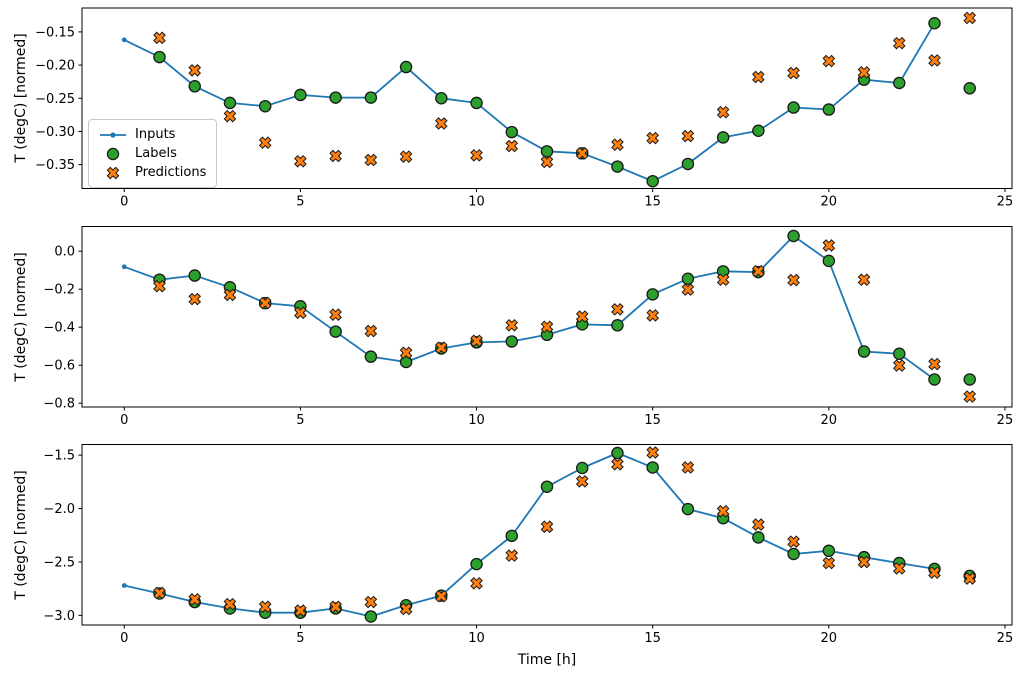 The width and height of the screenshot is (1023, 679). I want to click on legend-item-predictions: Predictions, so click(152, 172).